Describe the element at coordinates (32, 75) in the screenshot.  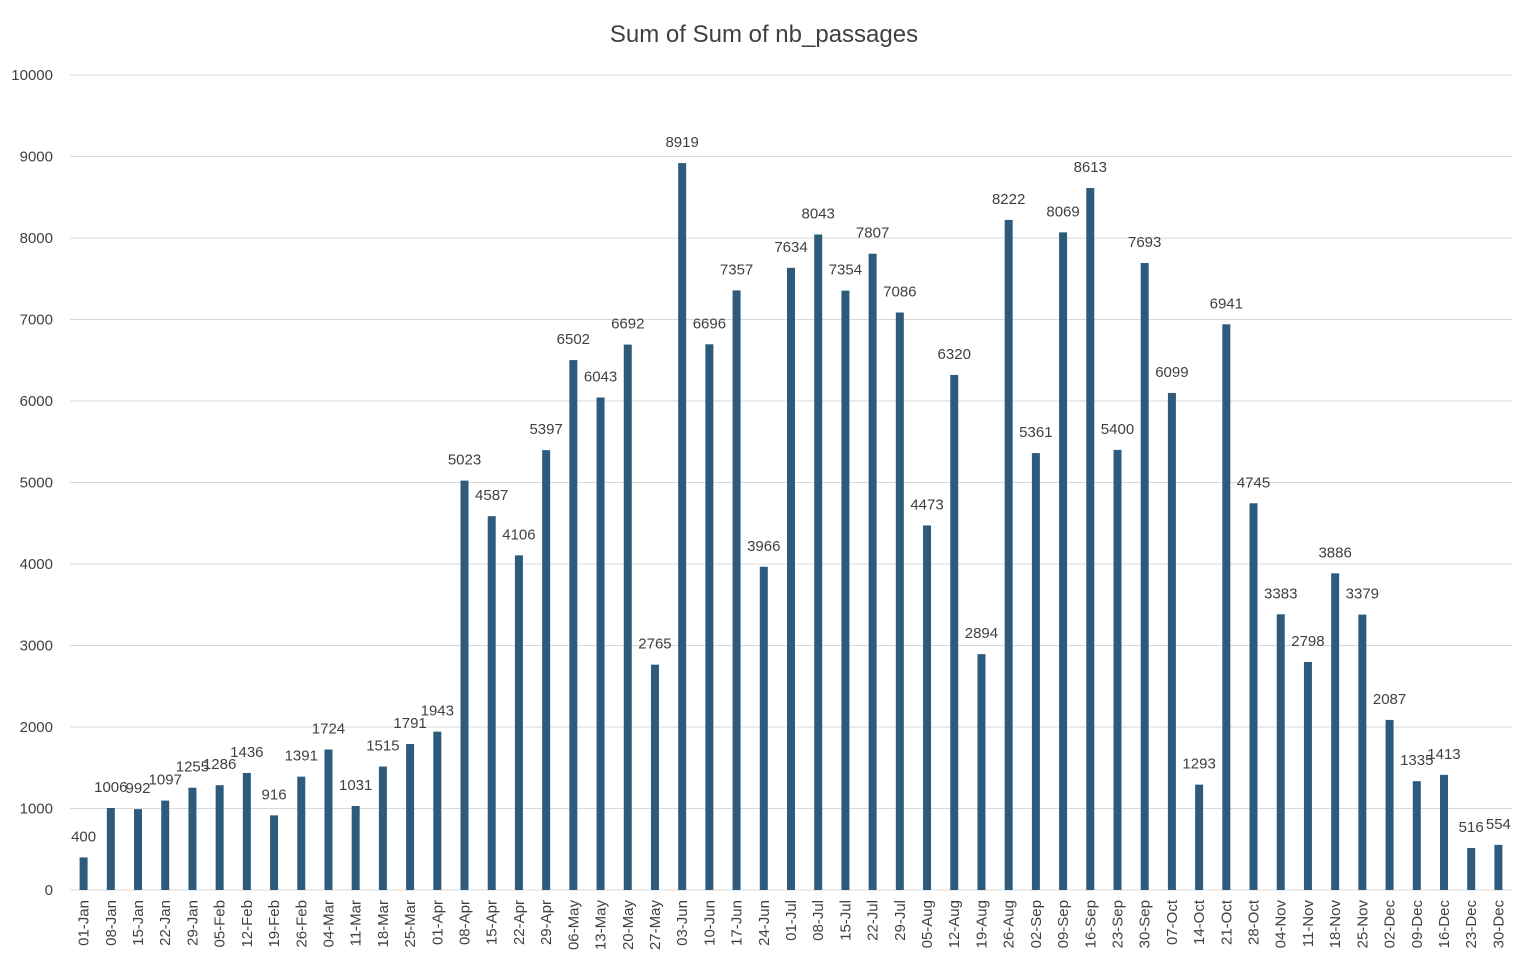
I see `y-tick-label: 10000` at that location.